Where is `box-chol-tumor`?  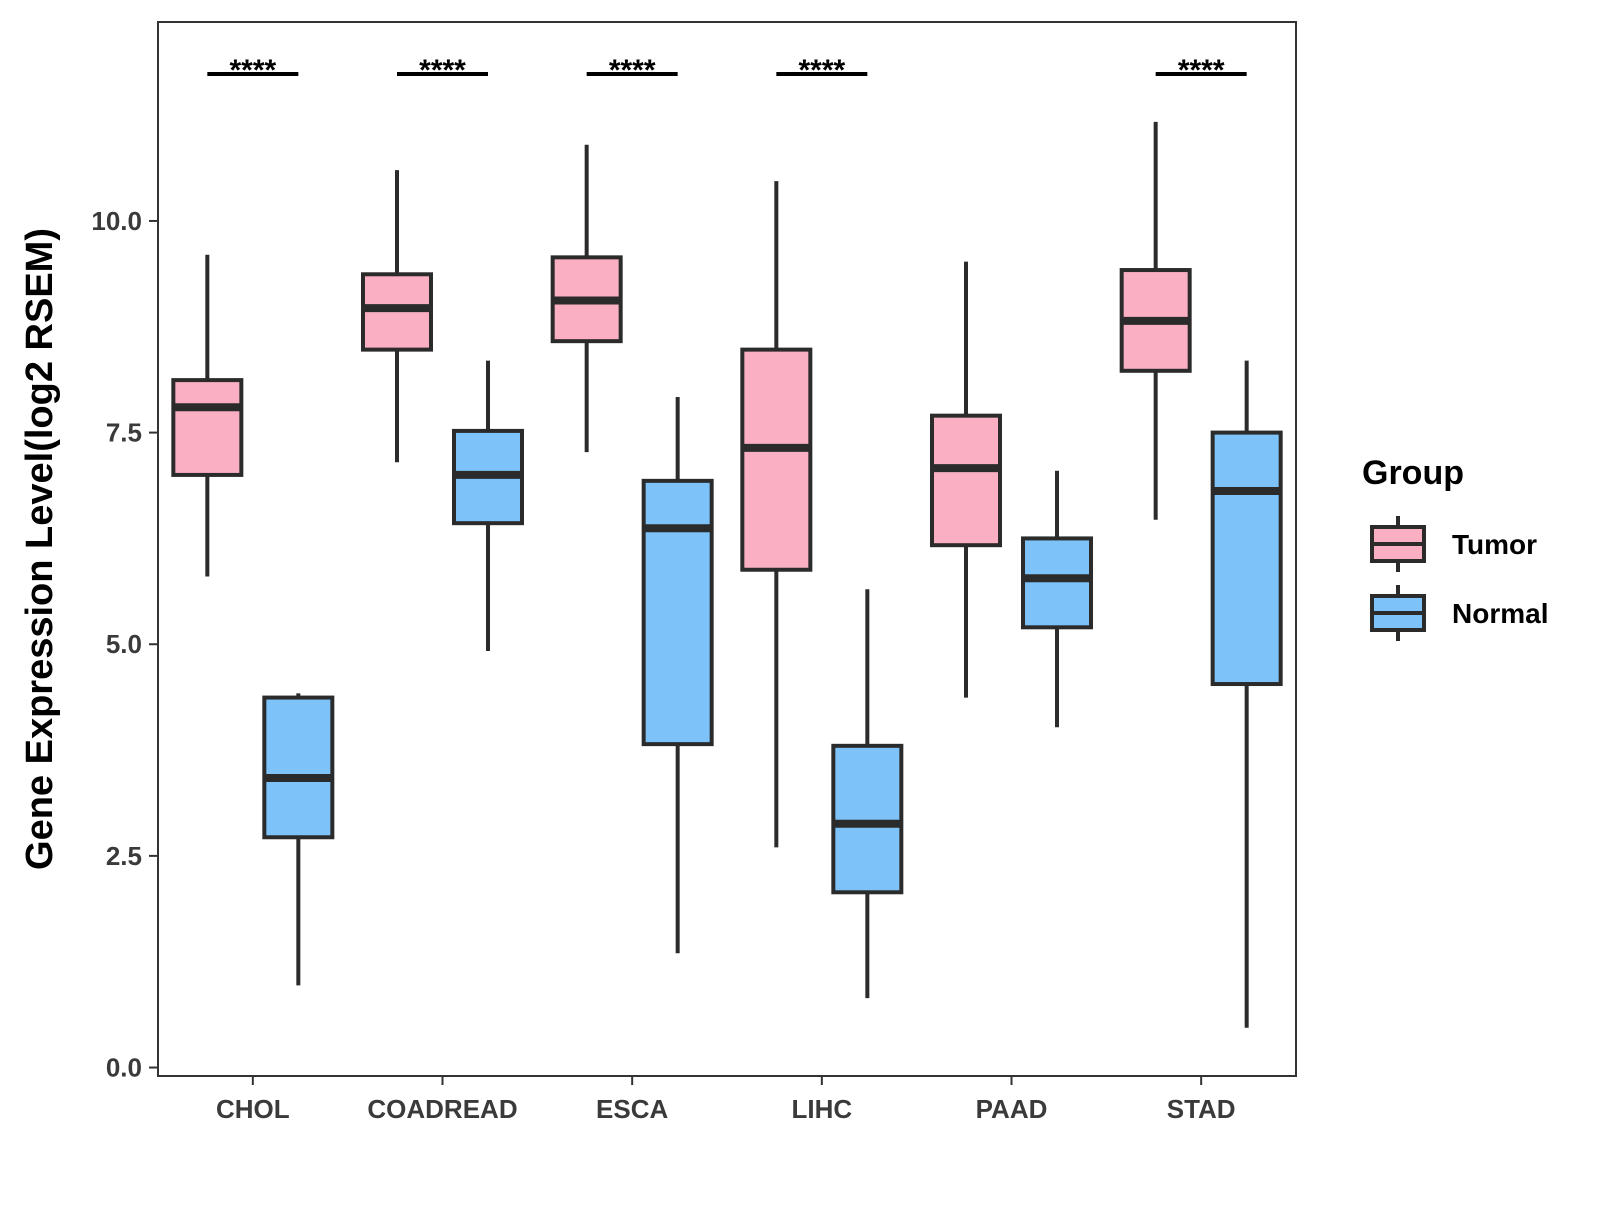
box-chol-tumor is located at coordinates (207, 415).